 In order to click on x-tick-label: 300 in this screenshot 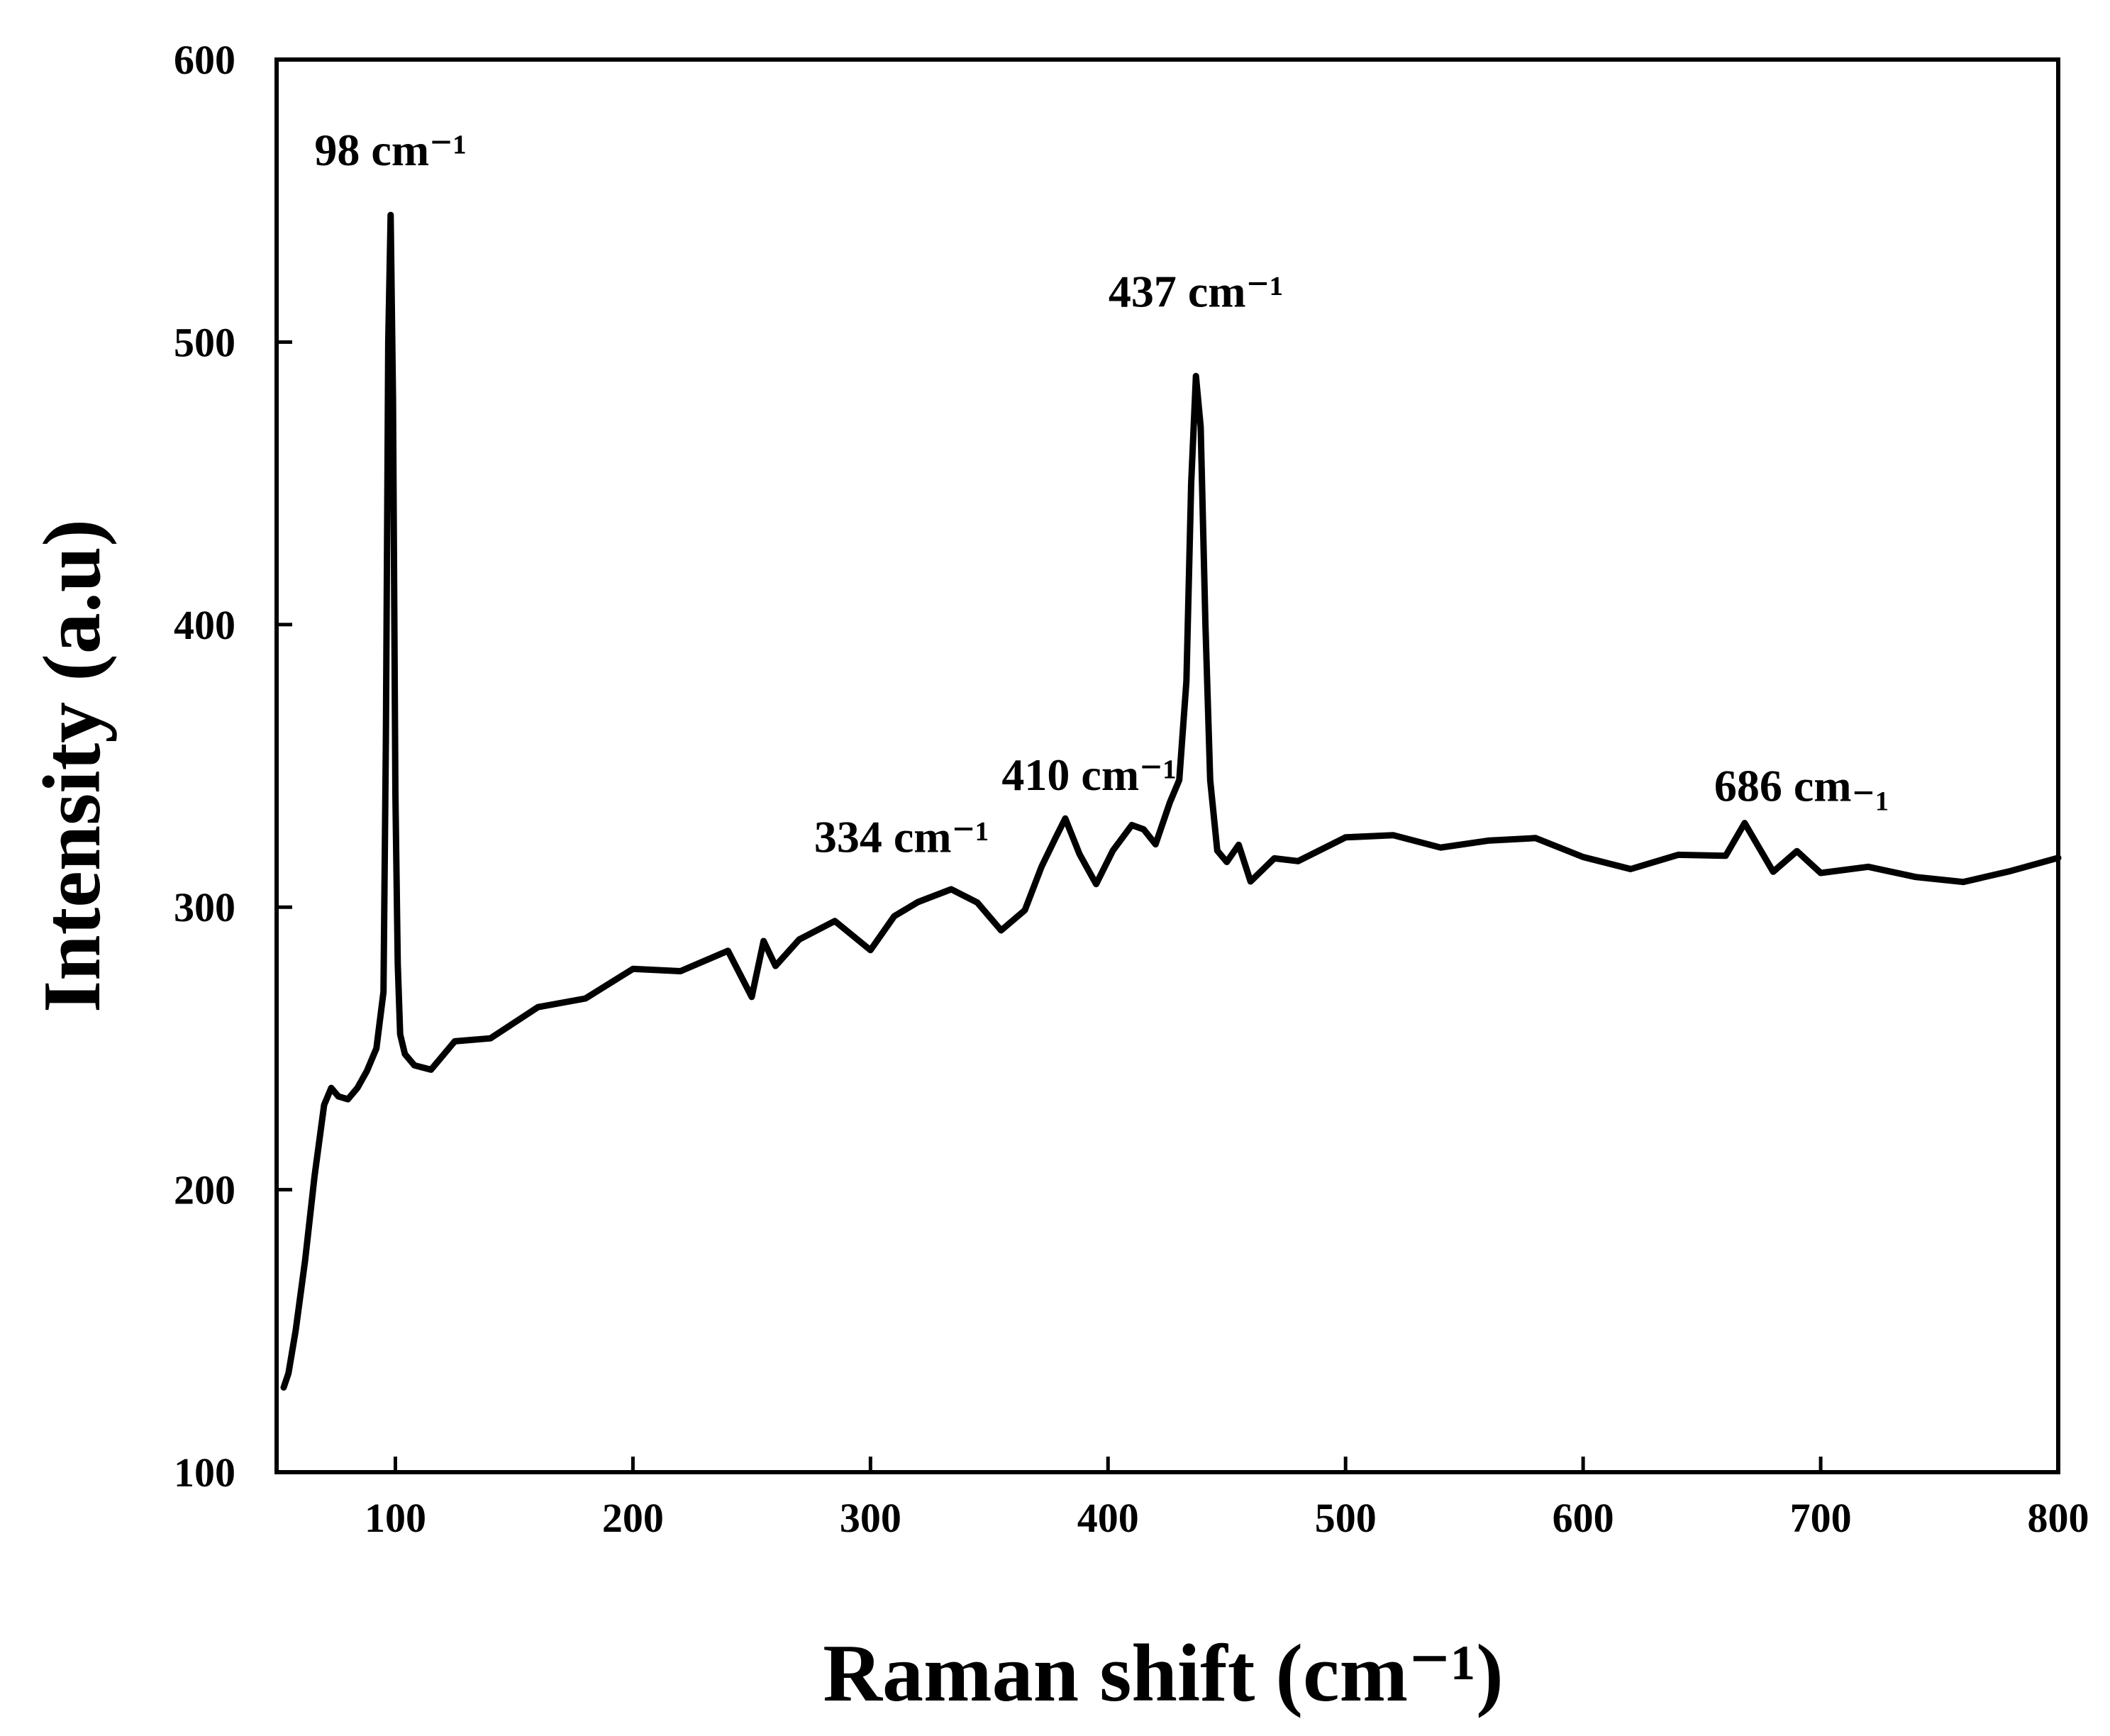, I will do `click(870, 1518)`.